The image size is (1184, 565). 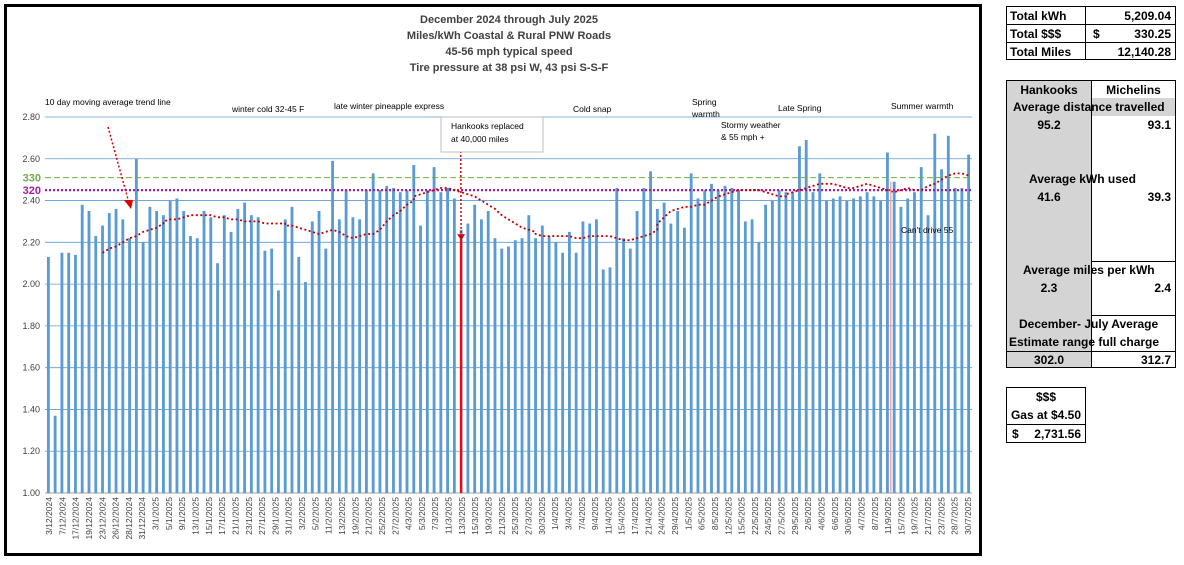 What do you see at coordinates (635, 516) in the screenshot?
I see `x-tick-label: 17/4/2025` at bounding box center [635, 516].